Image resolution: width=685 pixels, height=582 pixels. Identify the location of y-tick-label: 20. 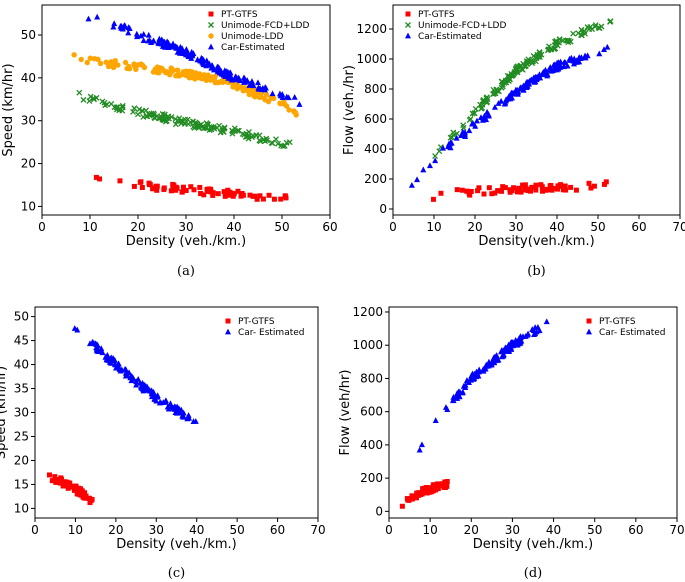
(28, 164).